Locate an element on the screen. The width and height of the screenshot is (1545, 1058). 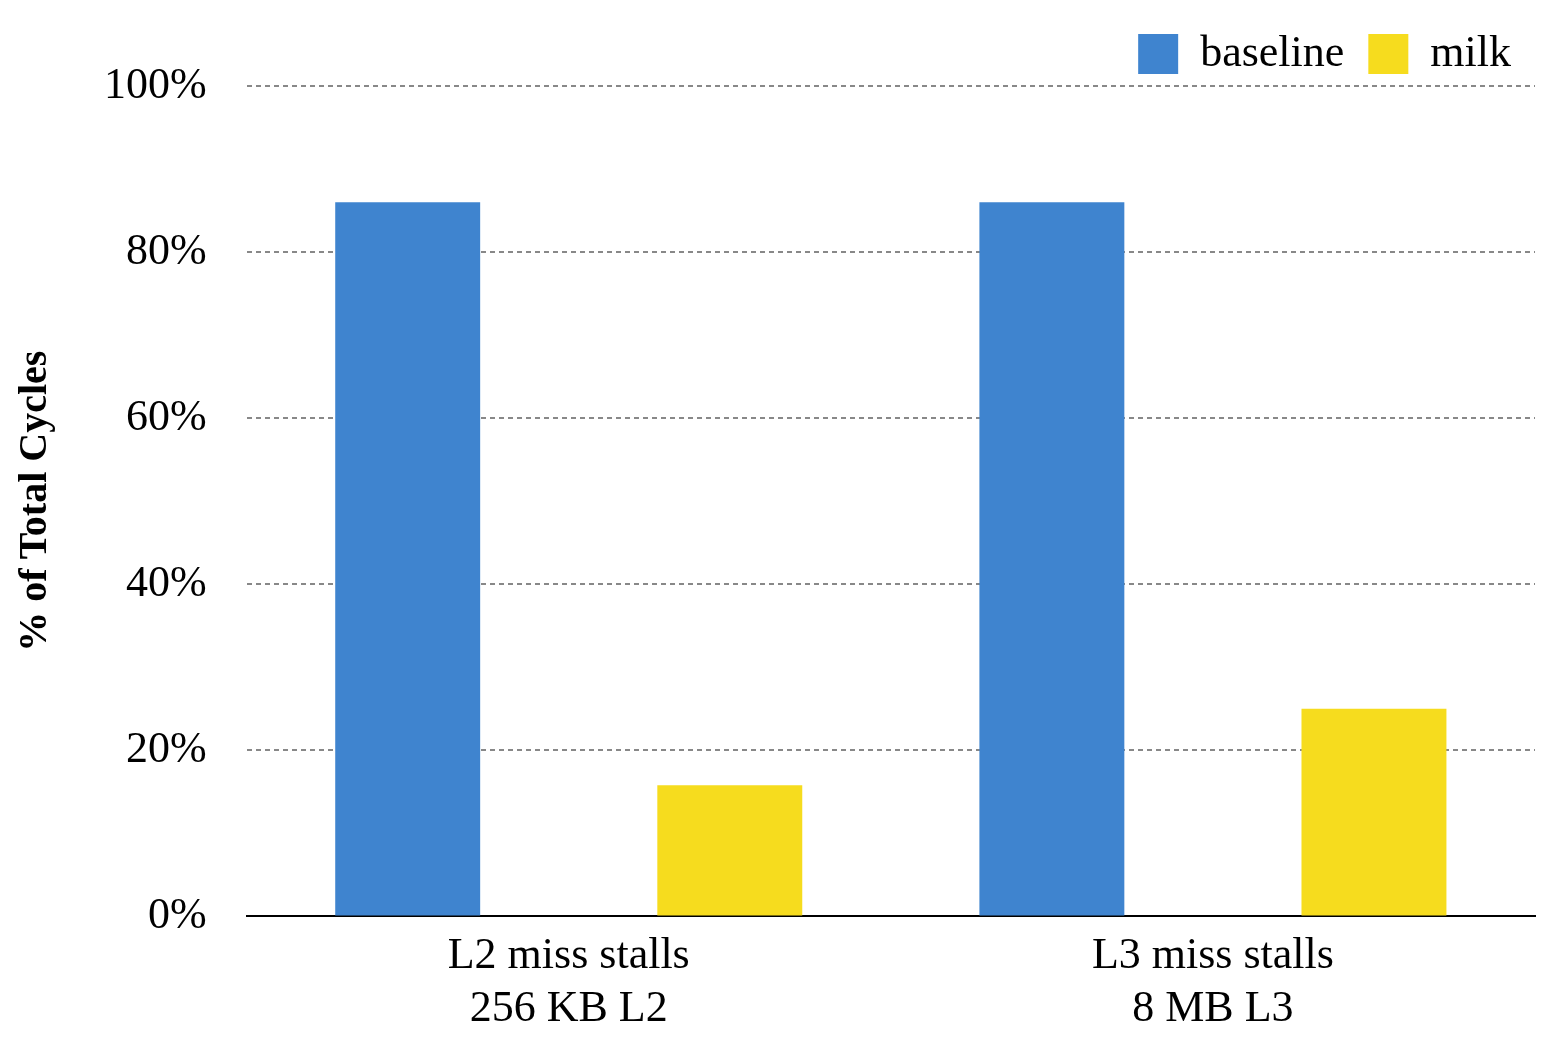
y-tick-label: 40% is located at coordinates (166, 581).